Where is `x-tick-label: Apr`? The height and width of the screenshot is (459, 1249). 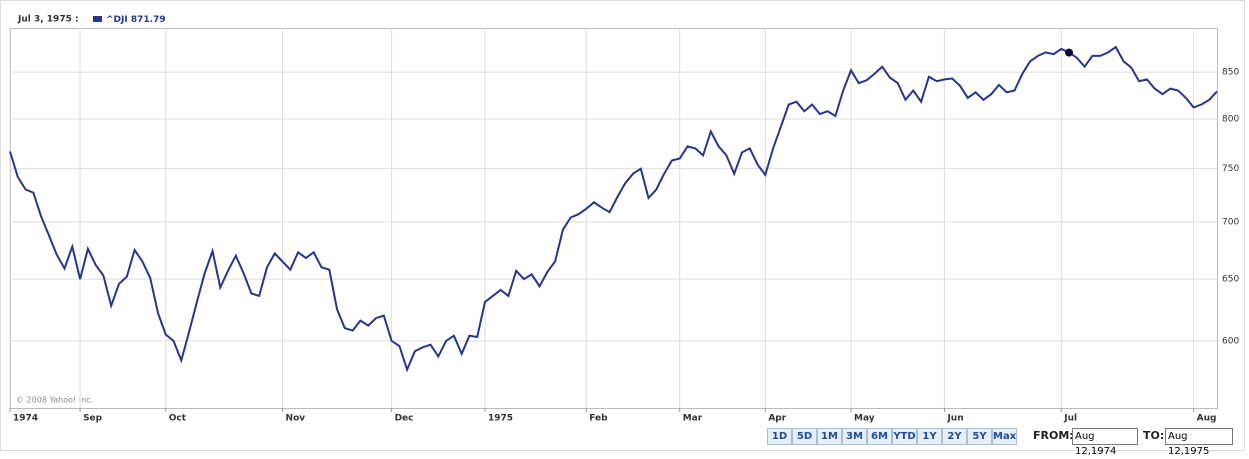 x-tick-label: Apr is located at coordinates (777, 419).